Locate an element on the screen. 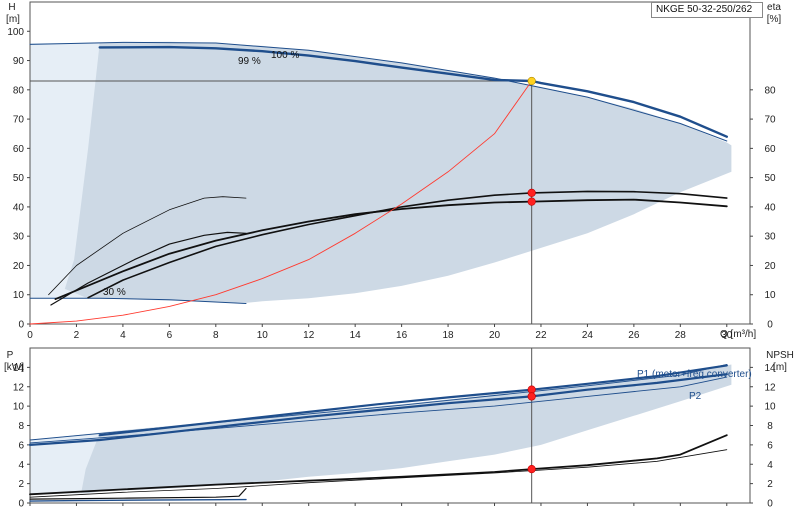 The width and height of the screenshot is (800, 520). head-x-tick-label: 30 is located at coordinates (727, 335).